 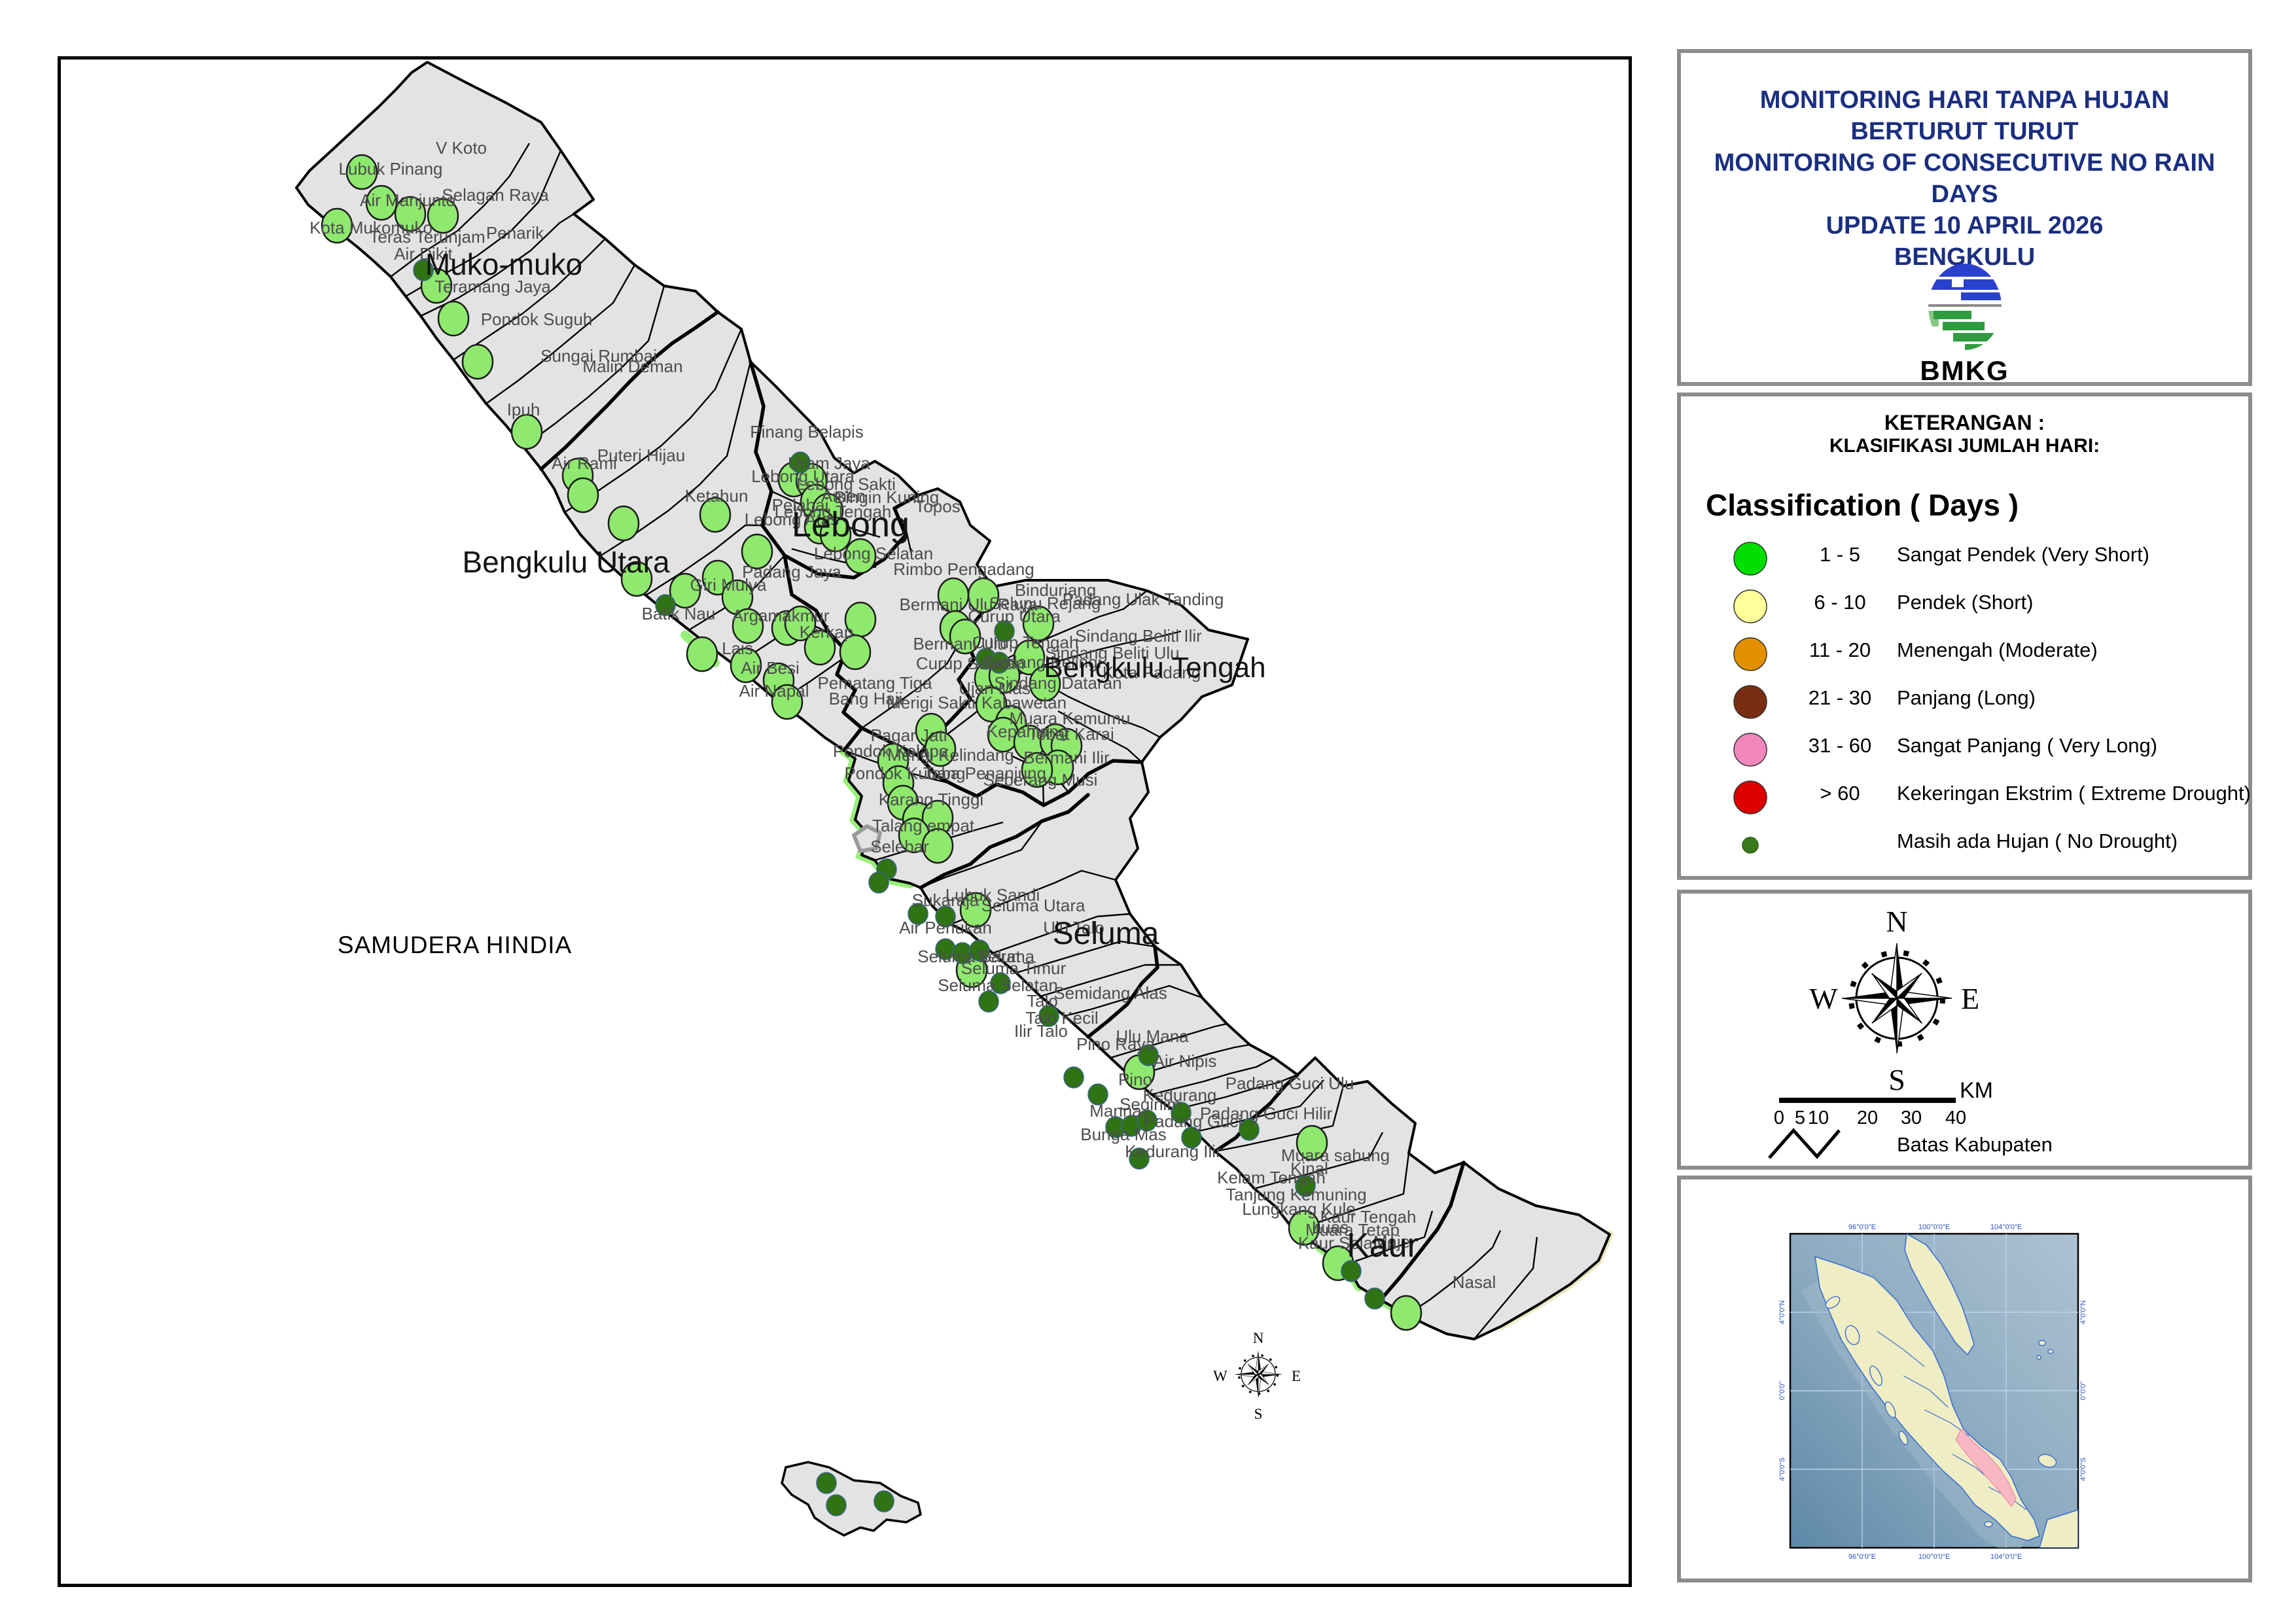 What do you see at coordinates (515, 233) in the screenshot?
I see `subdistrict-label: Penarik` at bounding box center [515, 233].